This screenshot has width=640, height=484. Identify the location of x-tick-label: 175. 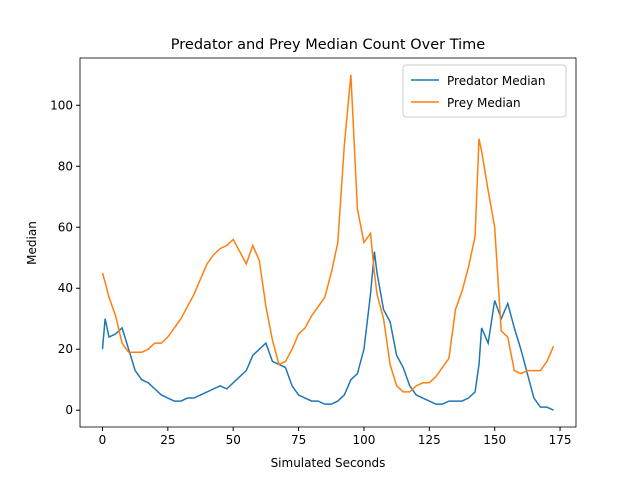
(560, 440).